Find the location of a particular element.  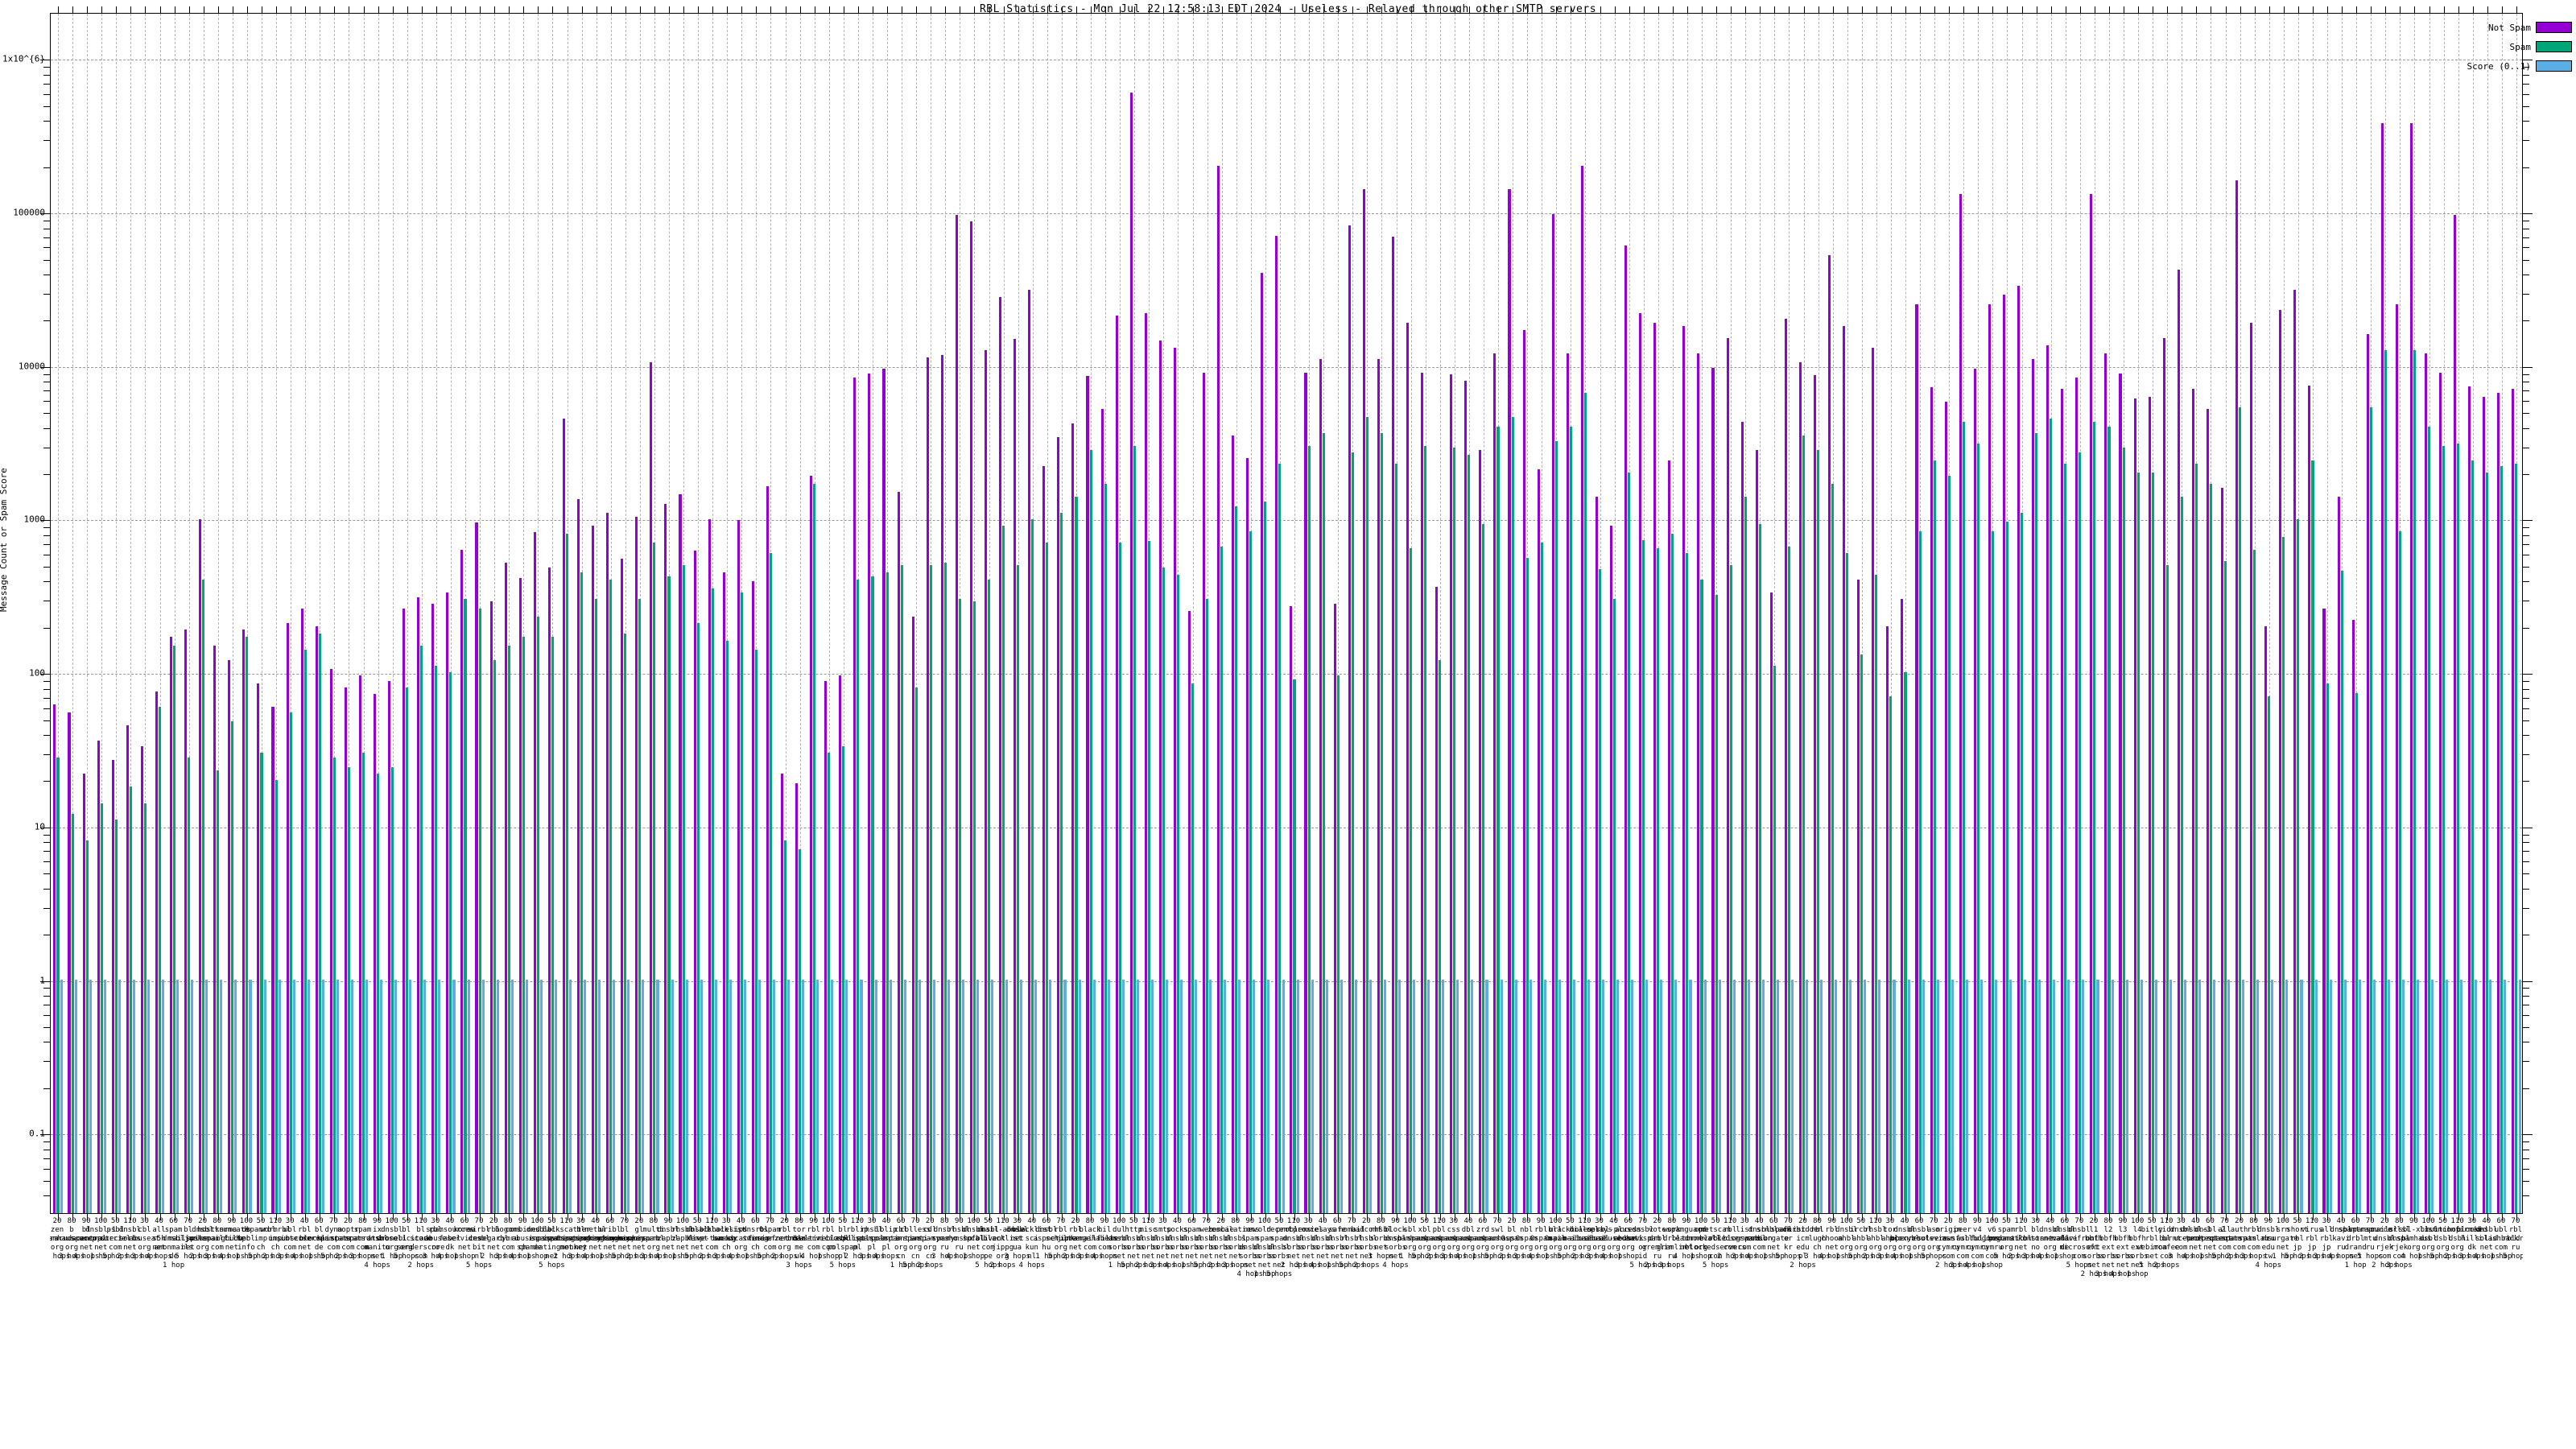

x-axis-tick-label: 110 pbl spamhaus org 2 hops is located at coordinates (1439, 1239).